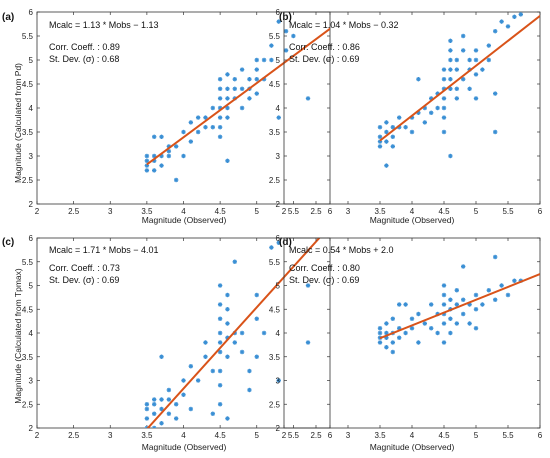  I want to click on x-tick-label: 4.5, so click(221, 211).